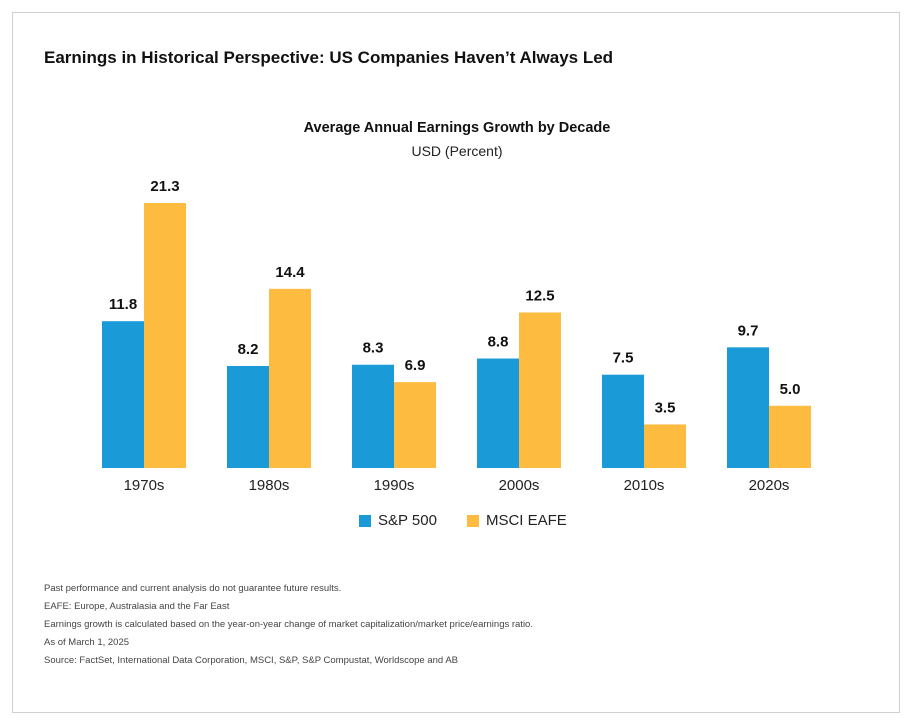  Describe the element at coordinates (165, 335) in the screenshot. I see `bar-eafe-1970s` at that location.